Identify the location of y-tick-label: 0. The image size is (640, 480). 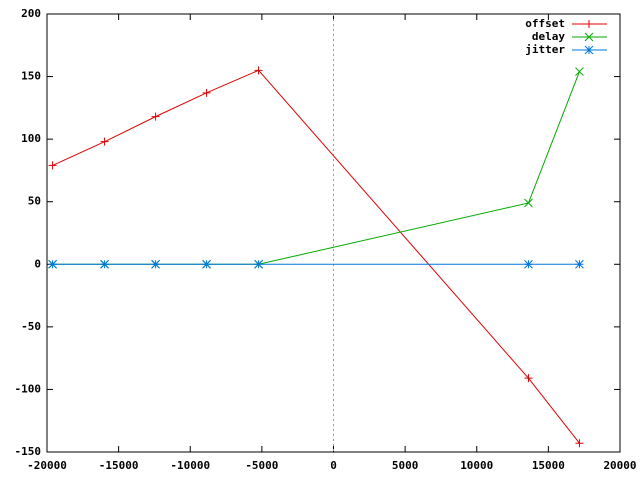
(37, 263).